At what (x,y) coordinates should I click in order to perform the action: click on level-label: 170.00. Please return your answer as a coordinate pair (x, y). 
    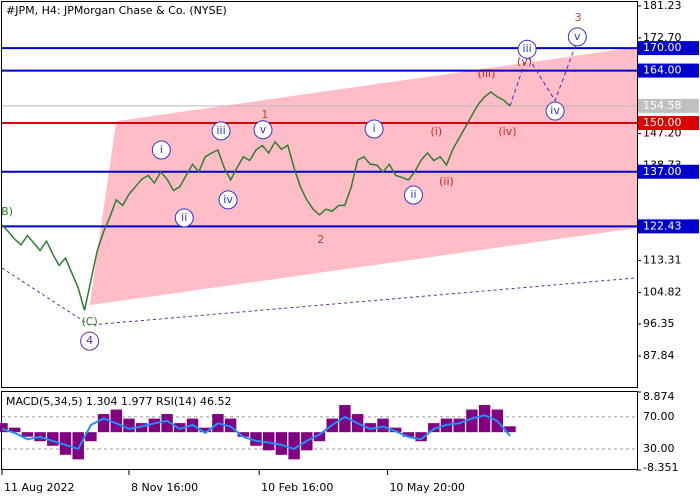
    Looking at the image, I should click on (662, 47).